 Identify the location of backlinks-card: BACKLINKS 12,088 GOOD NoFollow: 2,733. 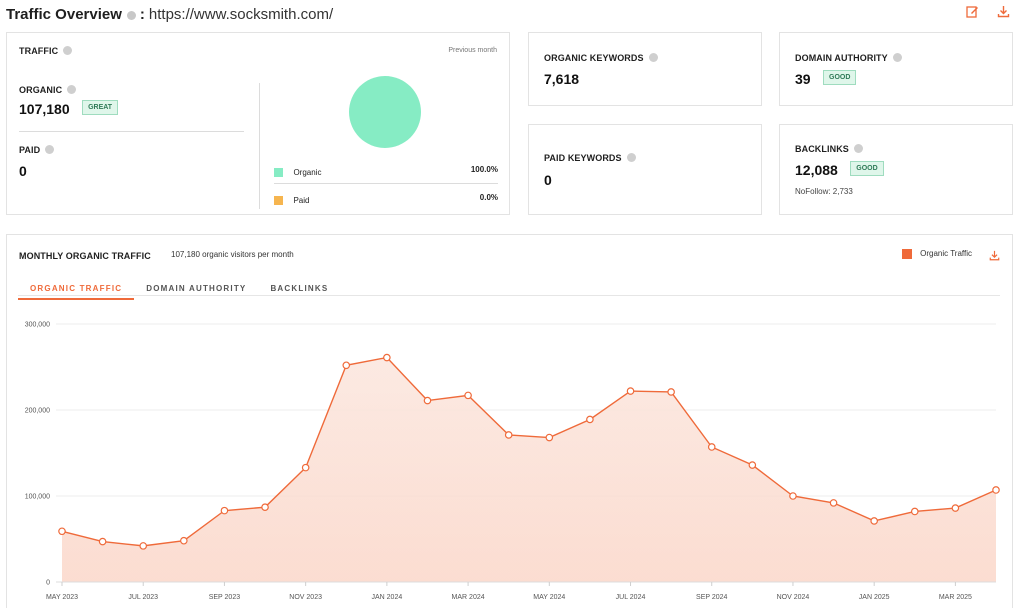
(896, 169).